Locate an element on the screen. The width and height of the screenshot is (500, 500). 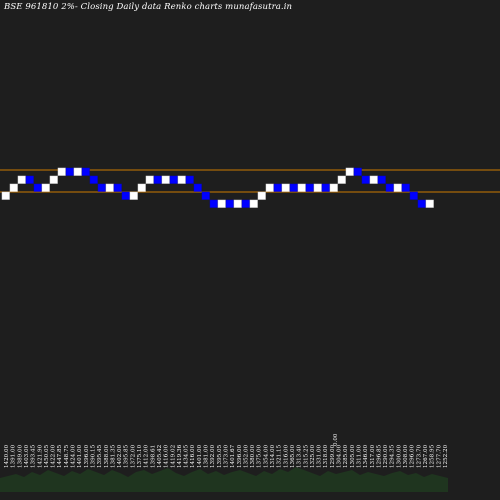
x-tick-label: 1390.15 is located at coordinates (94, 456).